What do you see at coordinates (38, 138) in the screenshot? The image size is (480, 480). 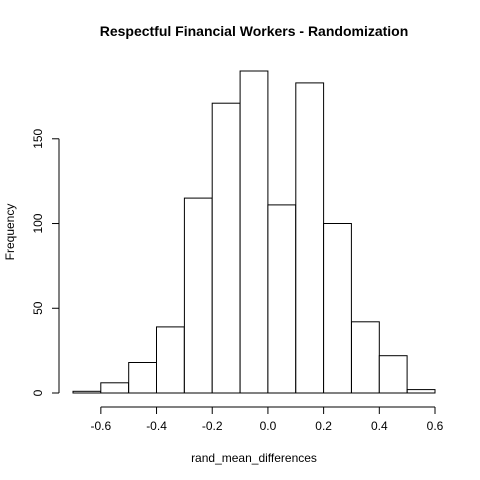 I see `y-tick-label: 150` at bounding box center [38, 138].